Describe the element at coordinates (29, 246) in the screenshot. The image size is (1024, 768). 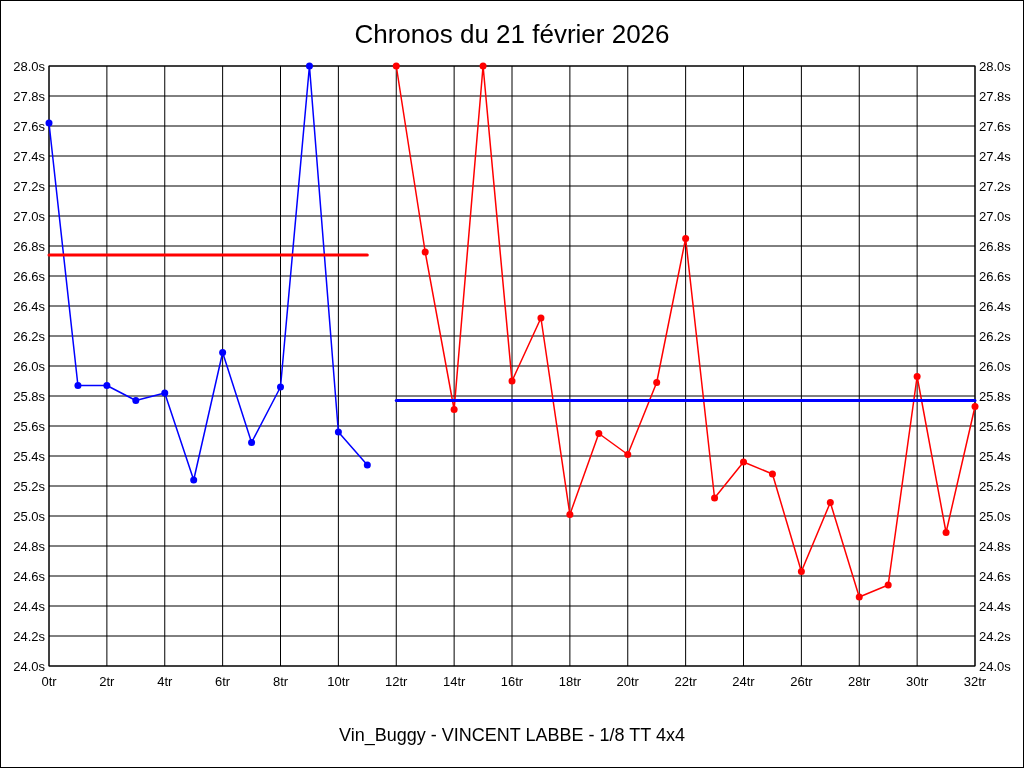
I see `y-tick-label: 26.8s` at that location.